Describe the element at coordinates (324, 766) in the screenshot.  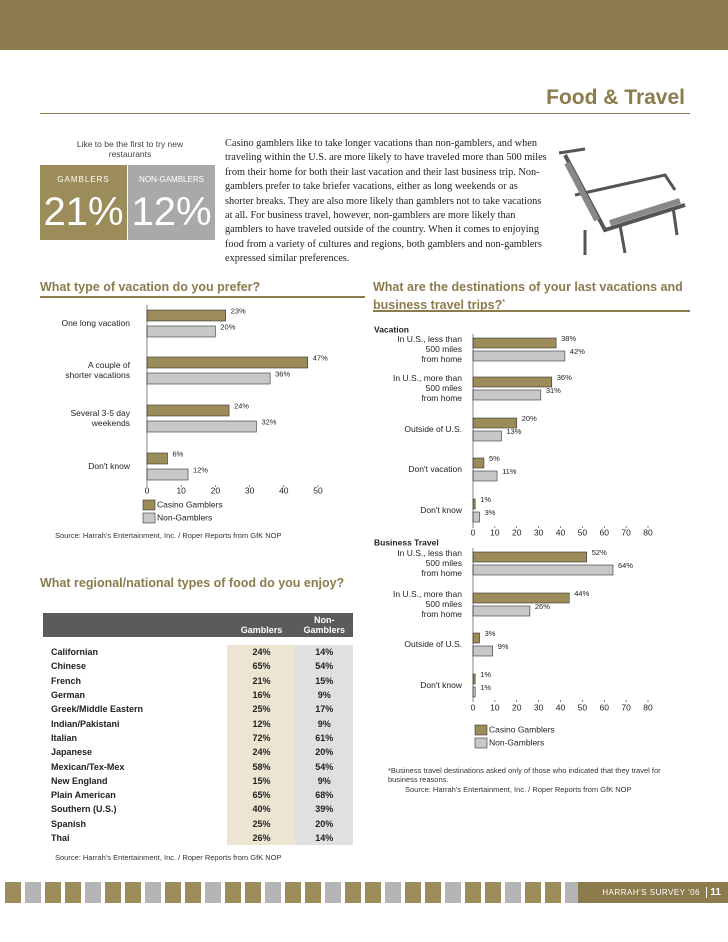
I see `table-cell: 54%` at that location.